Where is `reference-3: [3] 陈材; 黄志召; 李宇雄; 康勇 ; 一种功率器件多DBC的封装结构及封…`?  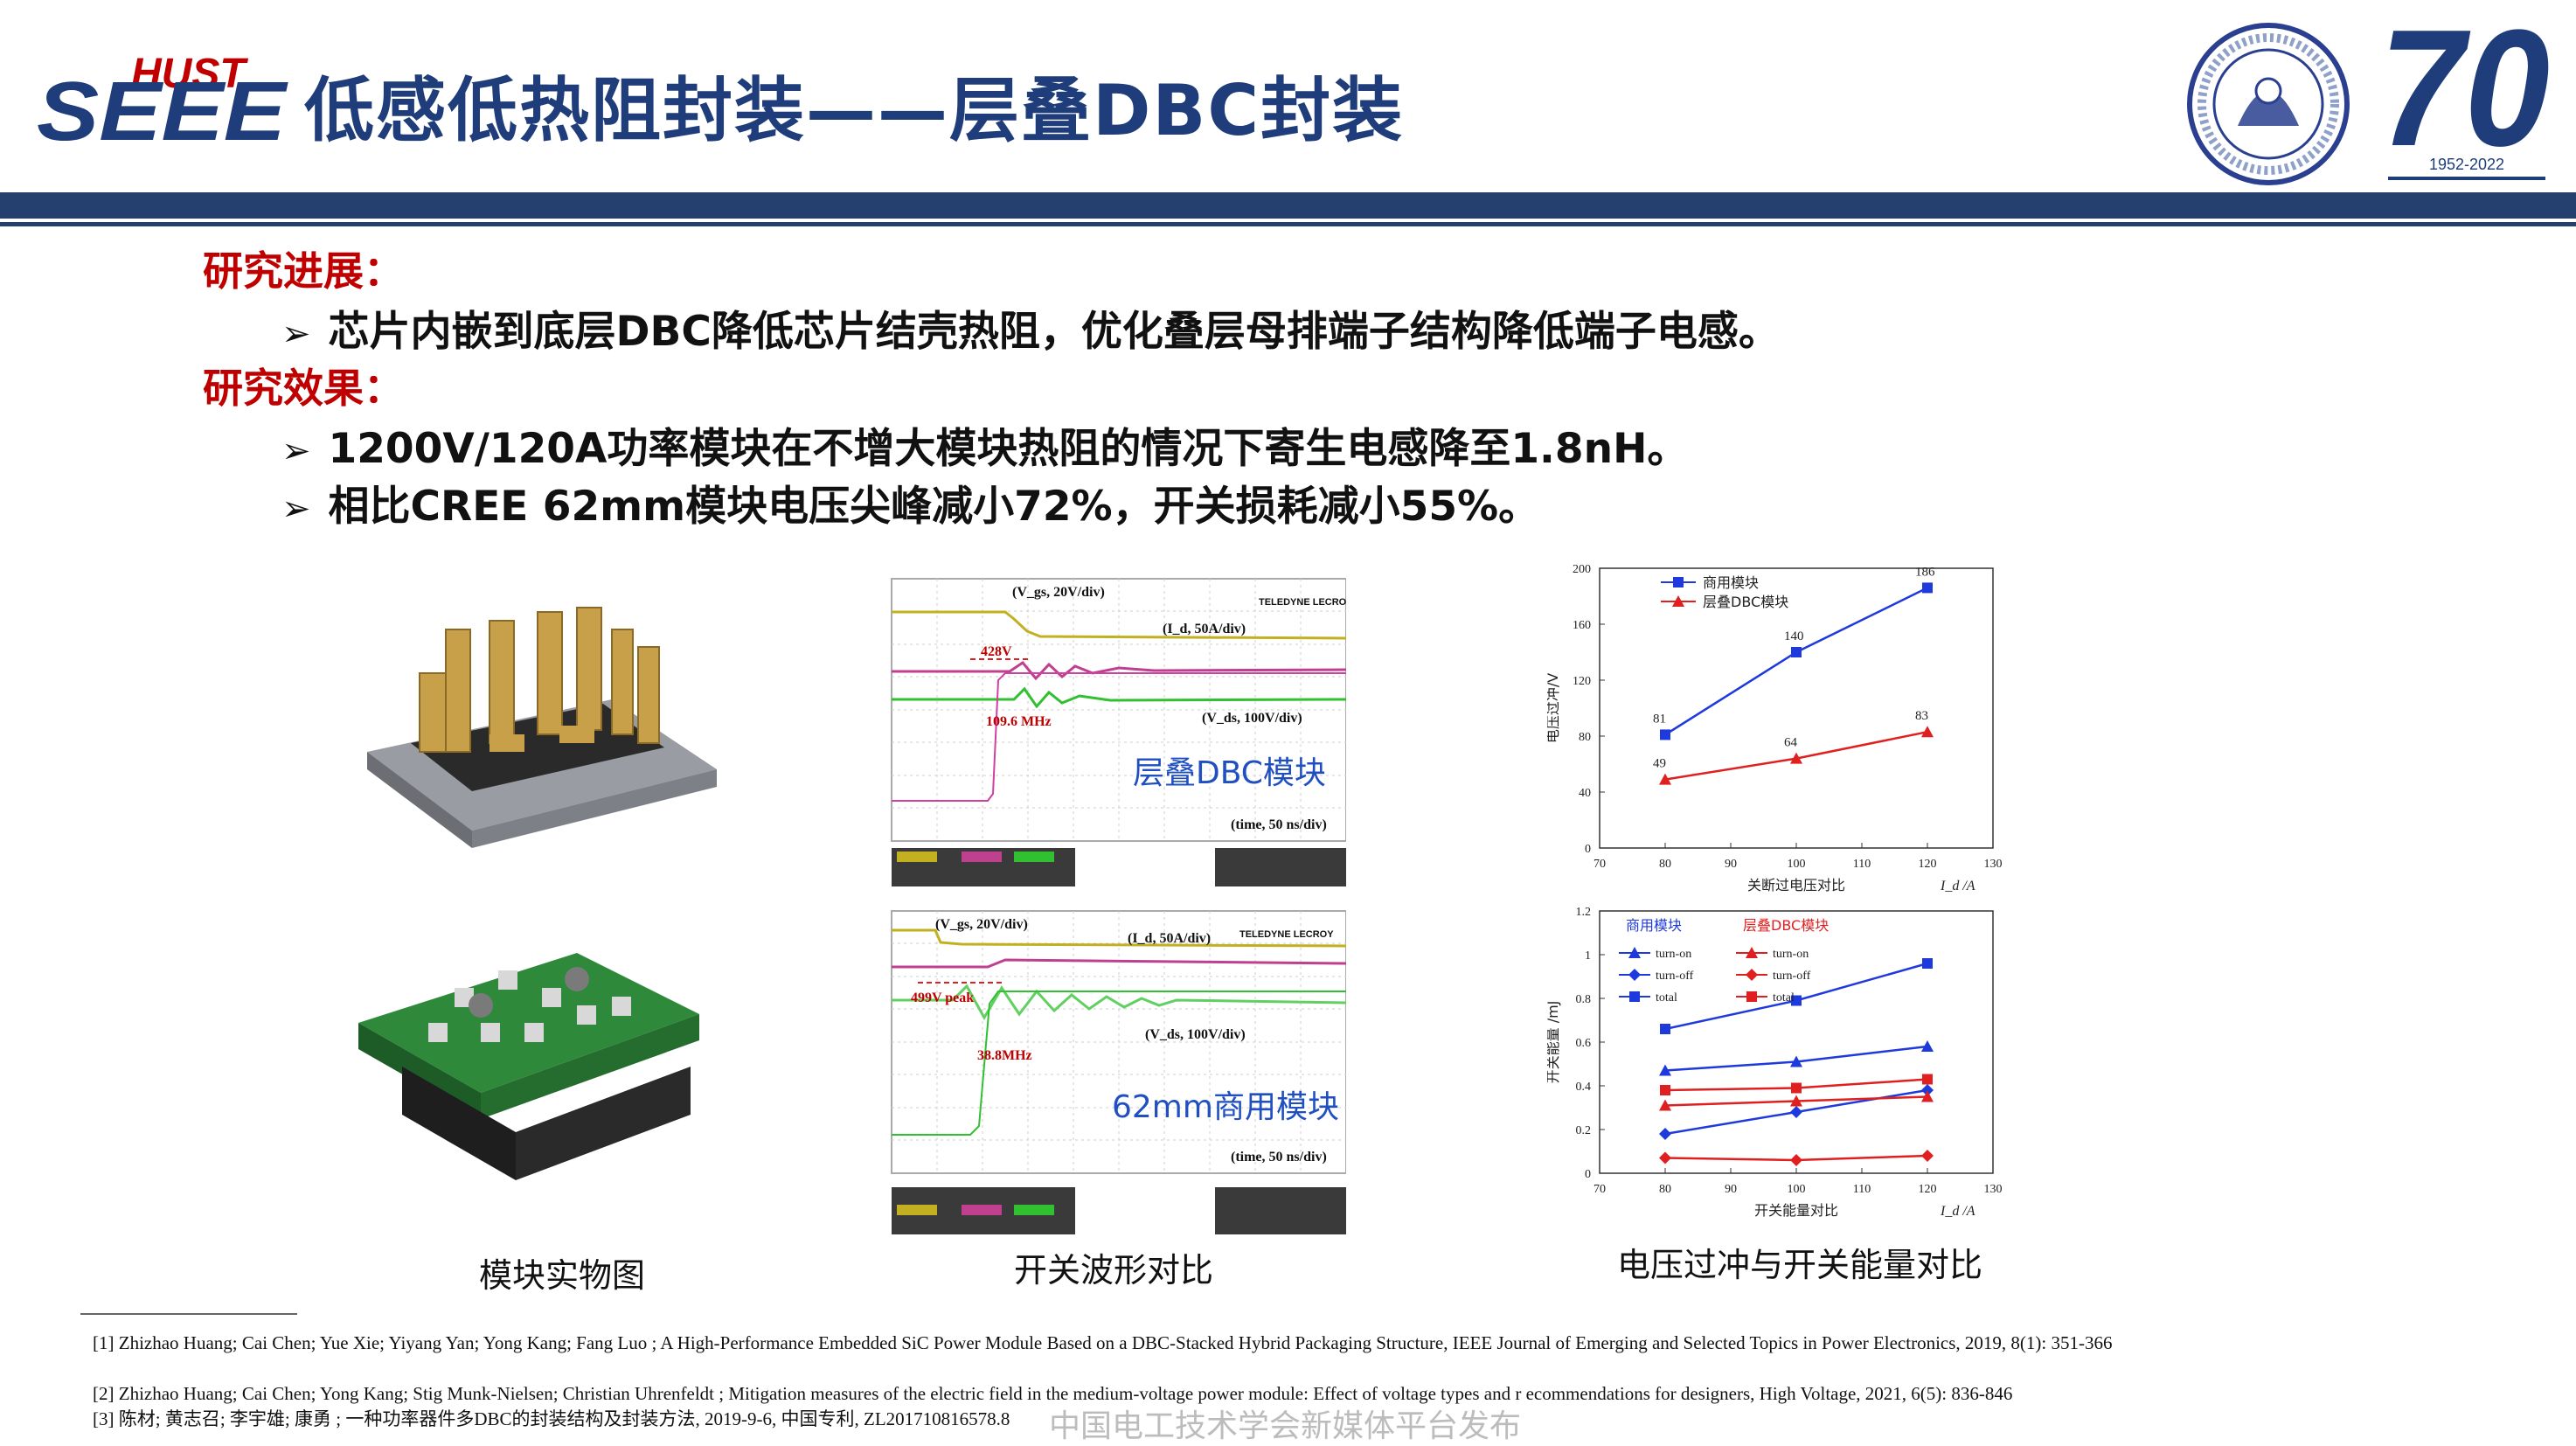
reference-3: [3] 陈材; 黄志召; 李宇雄; 康勇 ; 一种功率器件多DBC的封装结构及封… is located at coordinates (551, 1418).